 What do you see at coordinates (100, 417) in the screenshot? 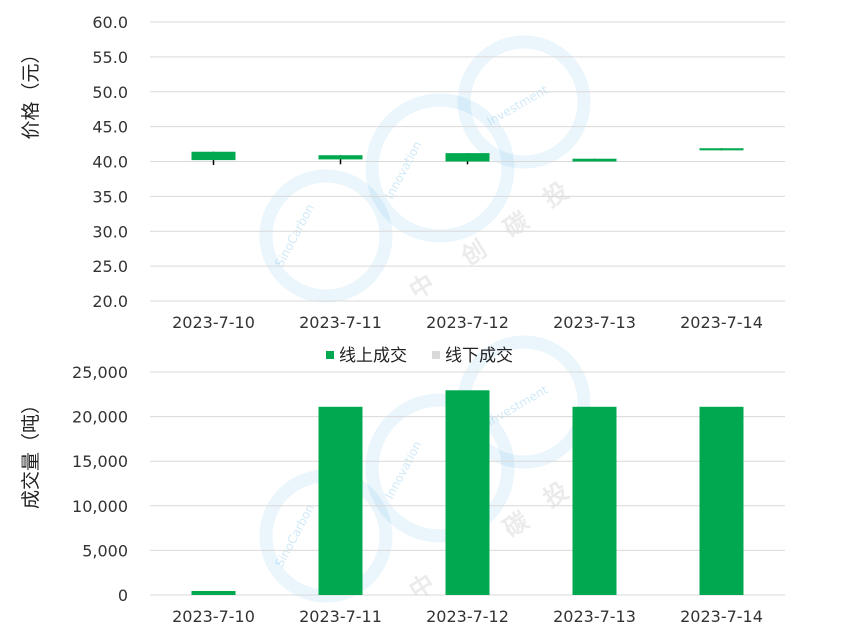
I see `volume-ytick-label: 20,000` at bounding box center [100, 417].